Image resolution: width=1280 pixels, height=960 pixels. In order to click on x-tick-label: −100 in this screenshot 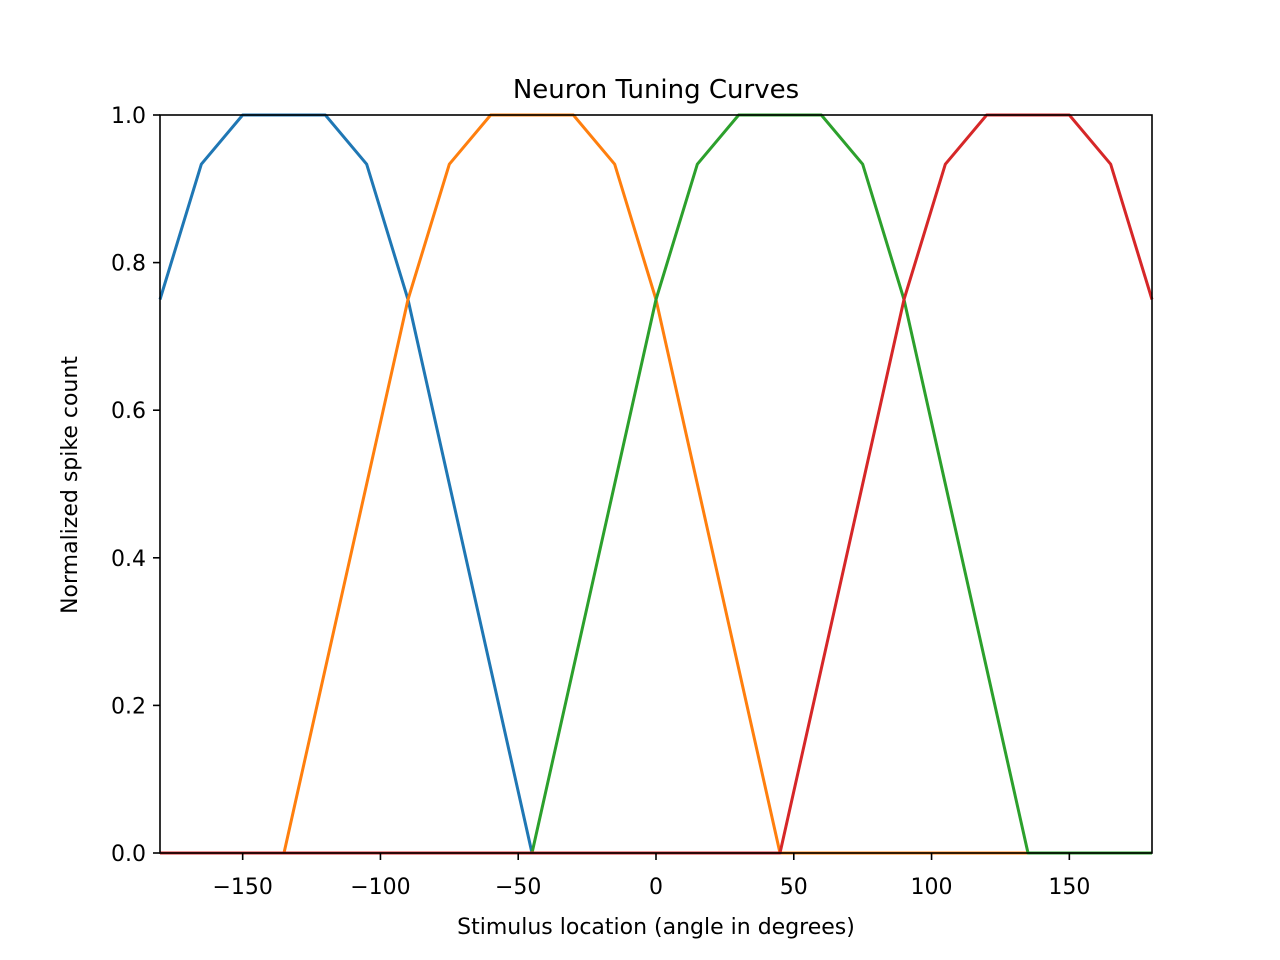, I will do `click(380, 887)`.